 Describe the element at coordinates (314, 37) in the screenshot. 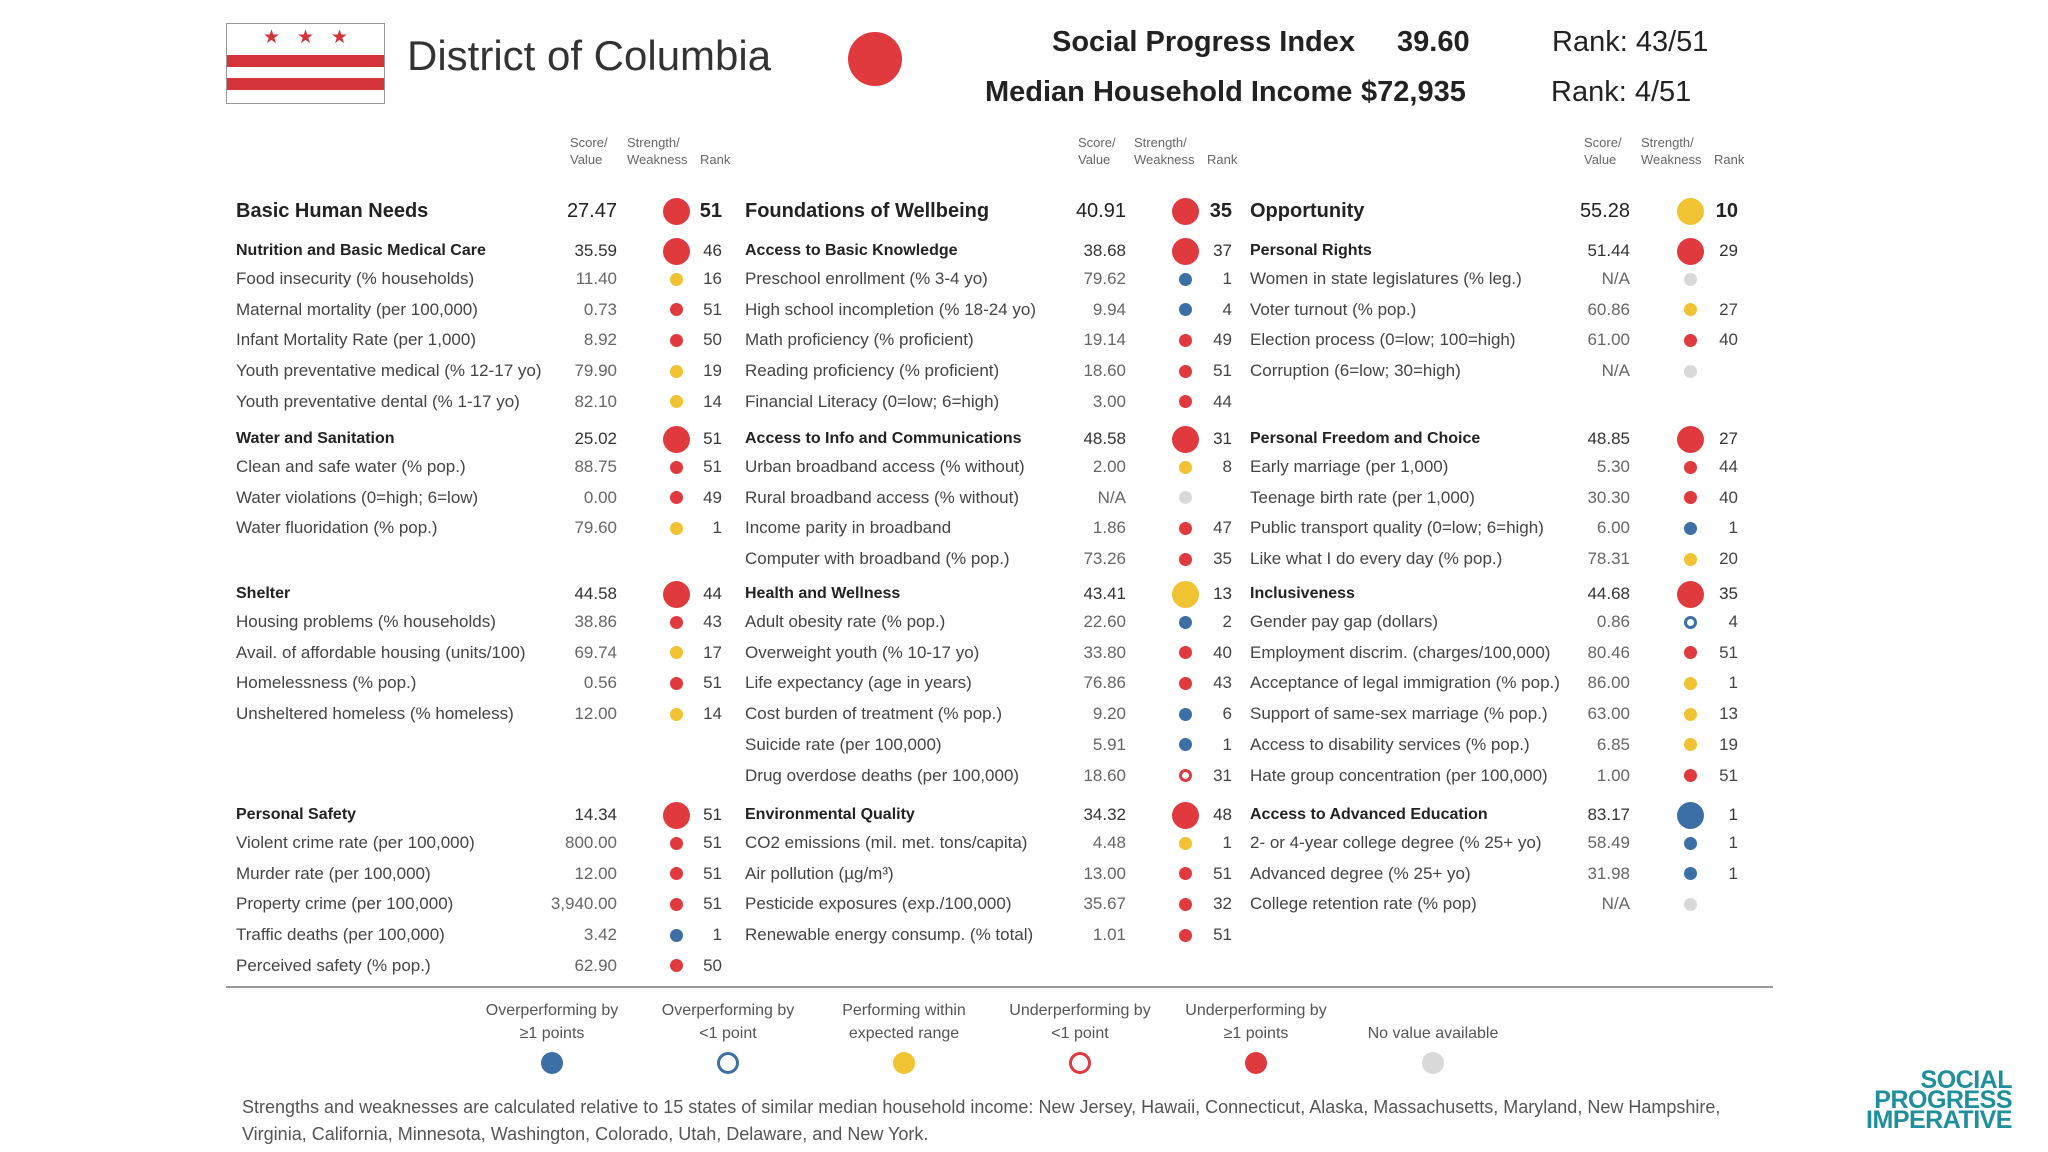

I see `flag-stars: ★★★` at that location.